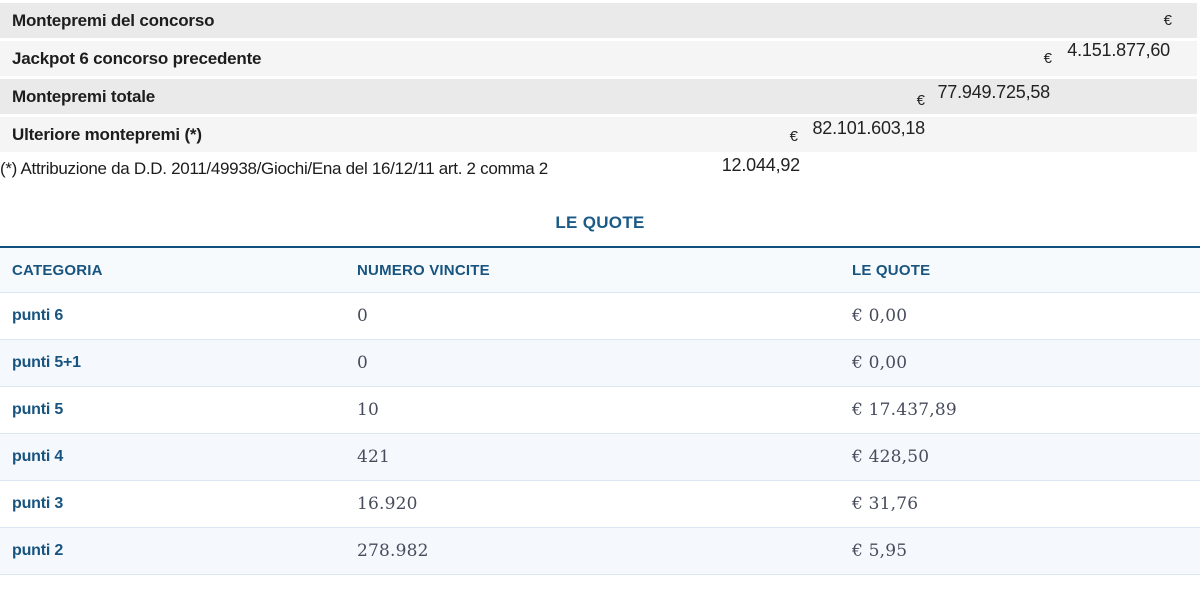 This screenshot has width=1200, height=592. Describe the element at coordinates (600, 551) in the screenshot. I see `table-row-punti-2: punti 2 278.982 € 5,95` at that location.